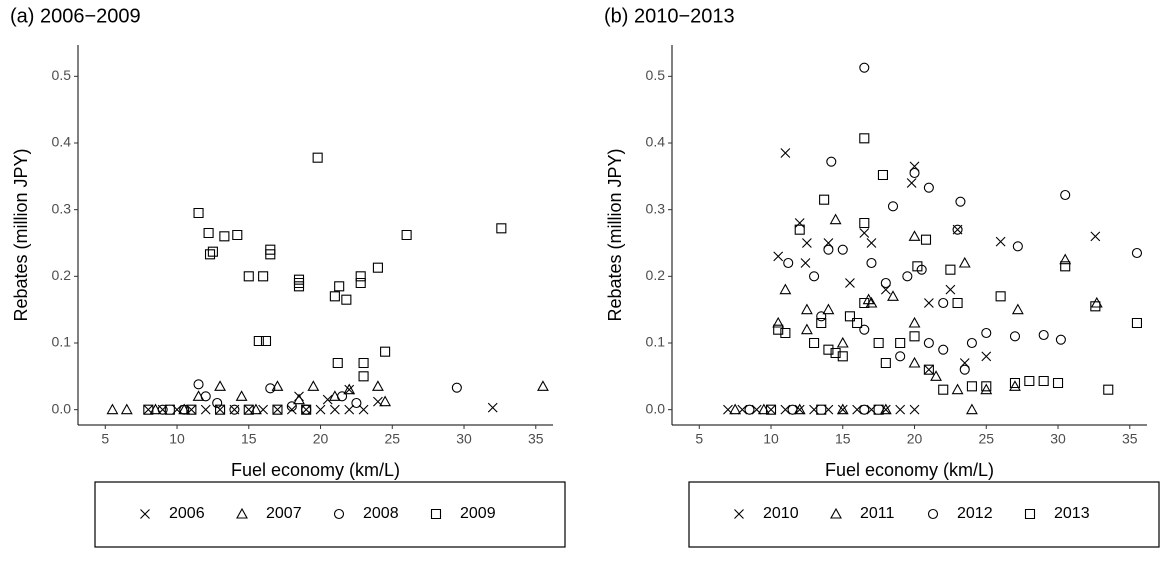 This screenshot has width=1167, height=575. Describe the element at coordinates (62, 342) in the screenshot. I see `y-tick-label: 0.1` at that location.